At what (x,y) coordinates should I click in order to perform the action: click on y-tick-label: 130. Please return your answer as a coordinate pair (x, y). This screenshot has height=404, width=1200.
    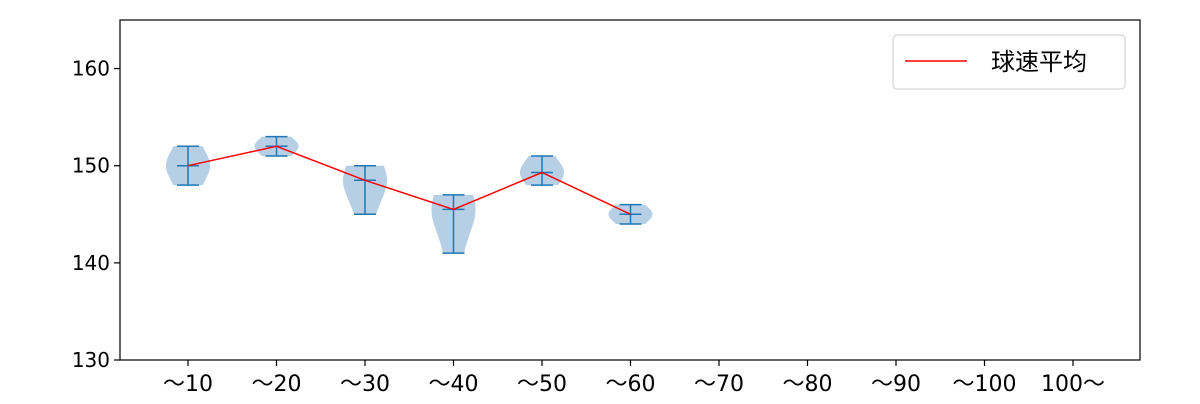
    Looking at the image, I should click on (91, 360).